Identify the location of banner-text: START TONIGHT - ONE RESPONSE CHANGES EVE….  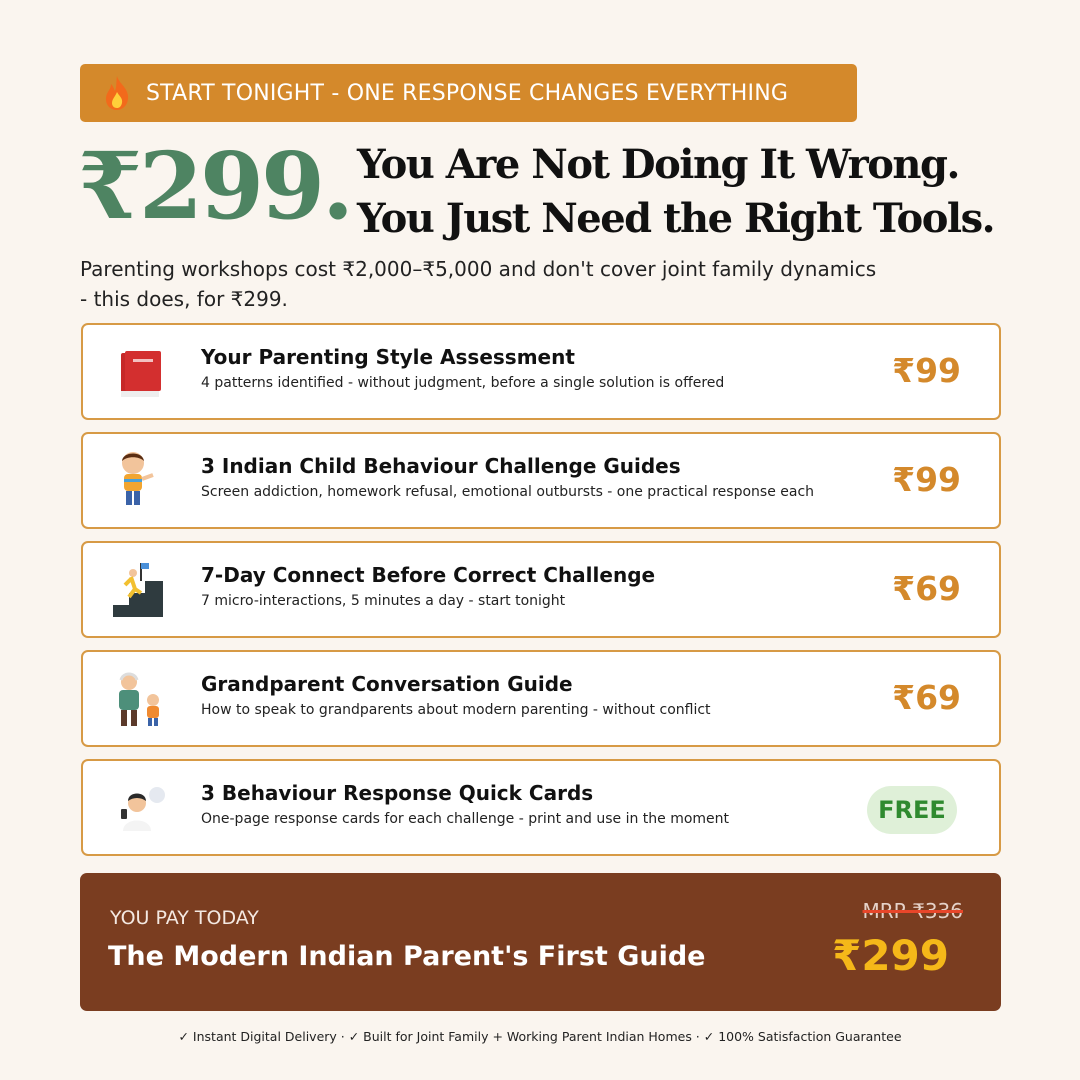
(467, 93).